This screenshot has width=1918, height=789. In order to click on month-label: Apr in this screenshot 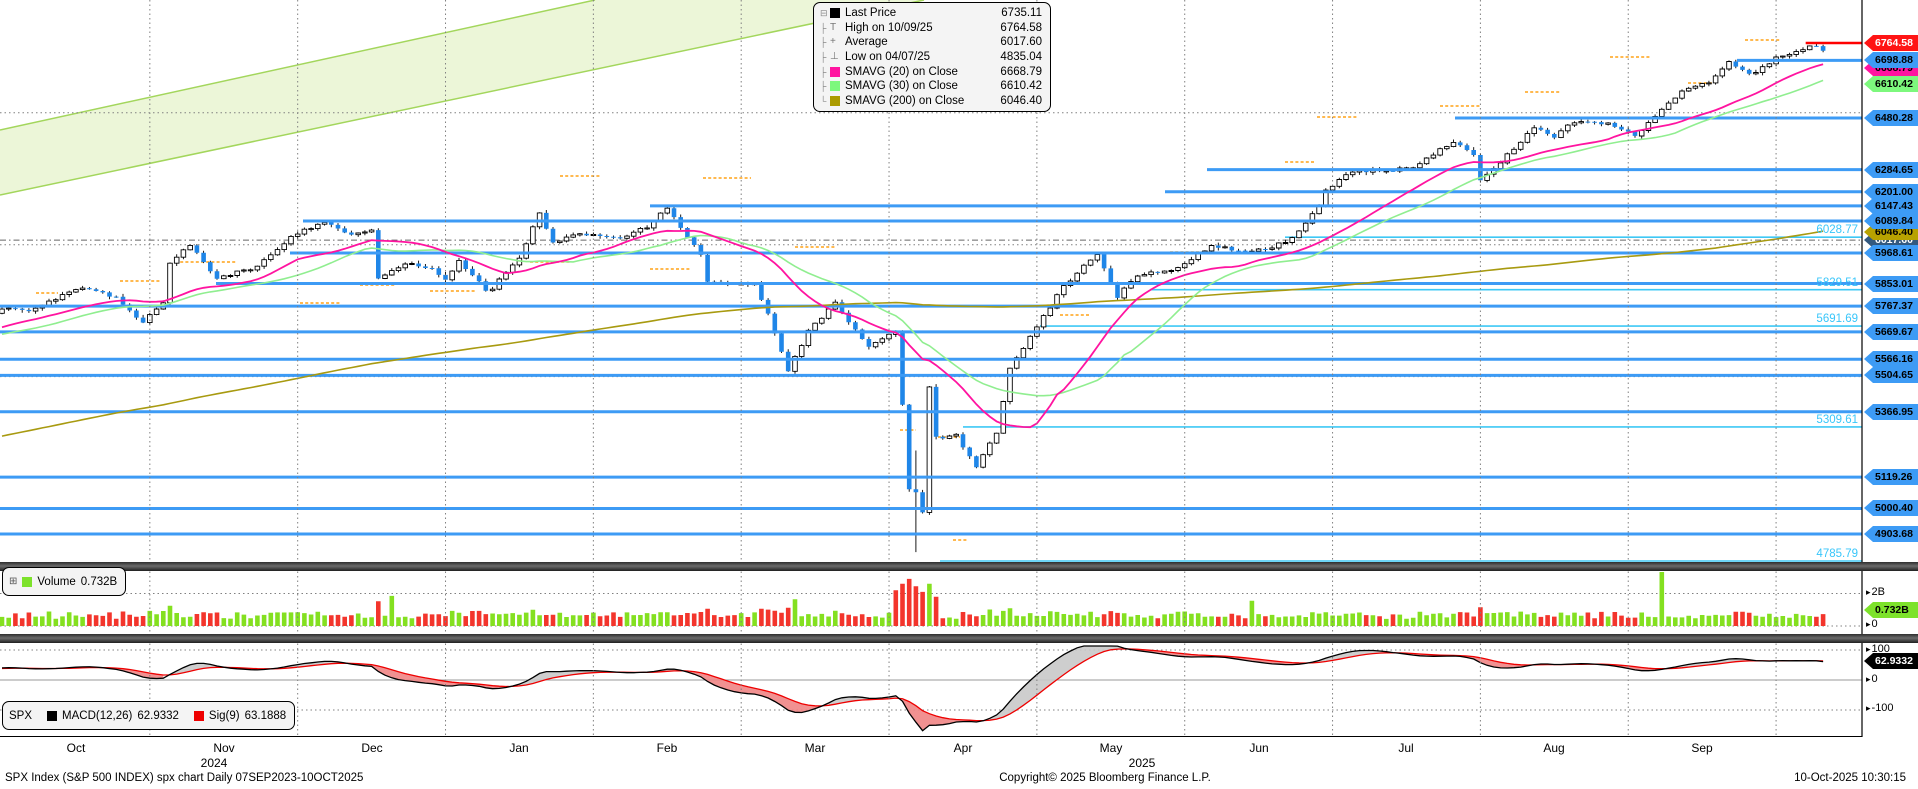, I will do `click(963, 748)`.